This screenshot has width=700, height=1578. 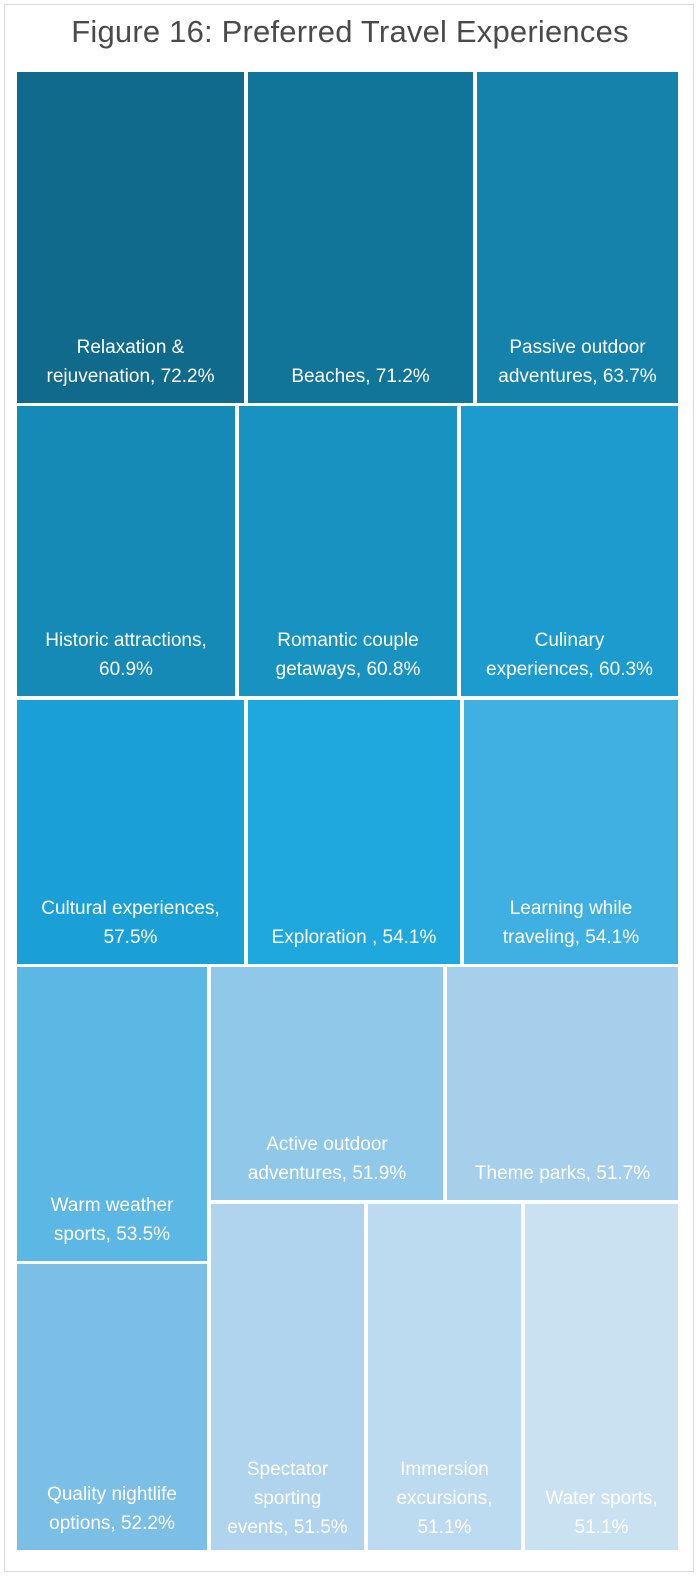 I want to click on tile-label: Spectator sporting events, 51.5%, so click(x=287, y=1498).